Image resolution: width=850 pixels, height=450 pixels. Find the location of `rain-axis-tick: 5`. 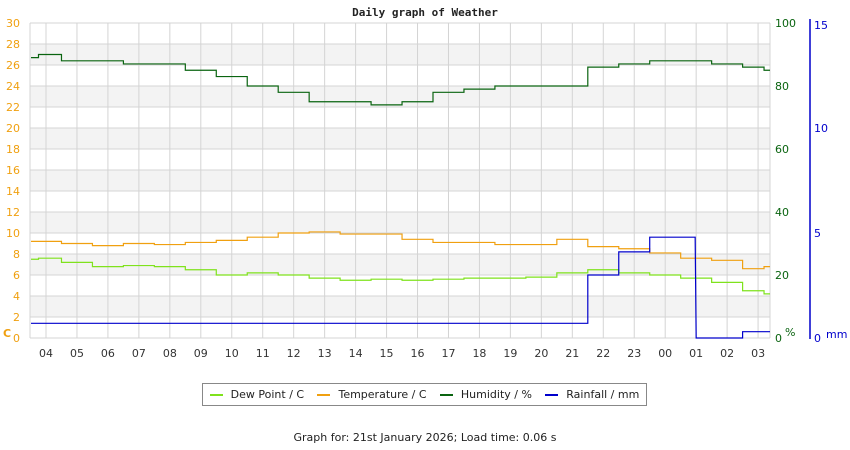

rain-axis-tick: 5 is located at coordinates (817, 233).